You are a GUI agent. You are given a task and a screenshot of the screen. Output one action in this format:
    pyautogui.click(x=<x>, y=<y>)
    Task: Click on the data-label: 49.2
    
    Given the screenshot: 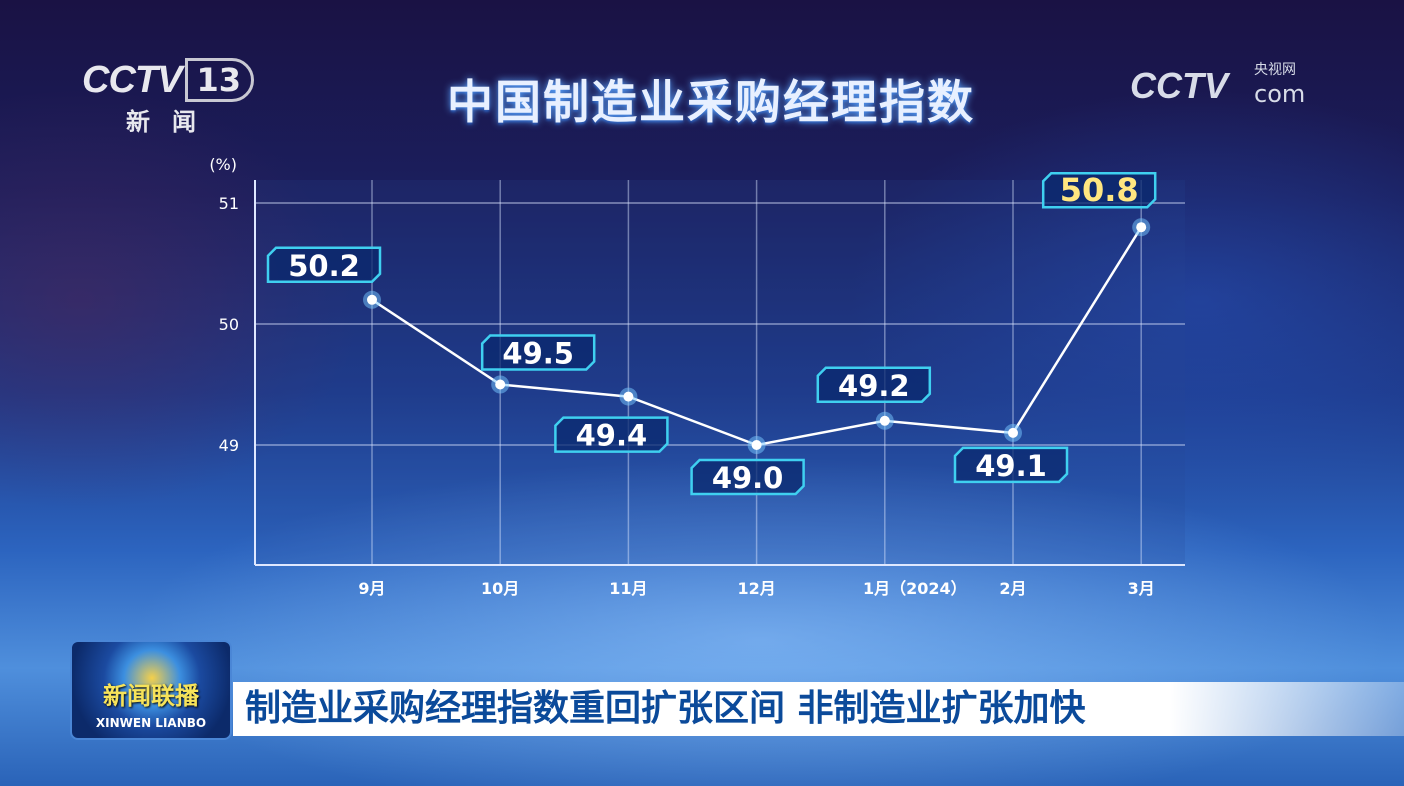 What is the action you would take?
    pyautogui.click(x=874, y=386)
    